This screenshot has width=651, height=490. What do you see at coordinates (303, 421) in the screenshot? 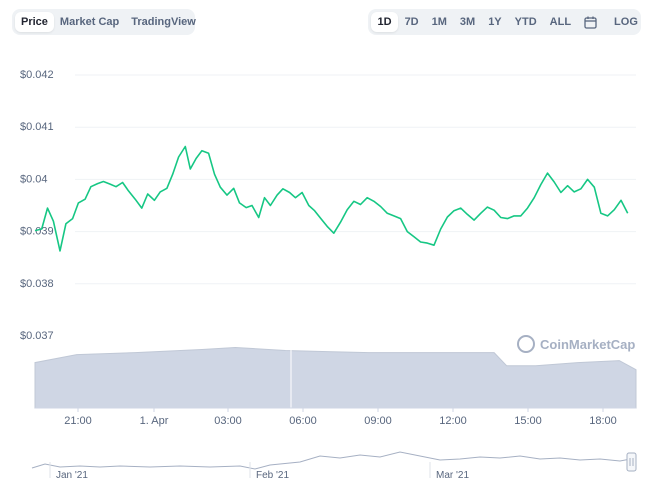
I see `x-tick-label: 06:00` at bounding box center [303, 421].